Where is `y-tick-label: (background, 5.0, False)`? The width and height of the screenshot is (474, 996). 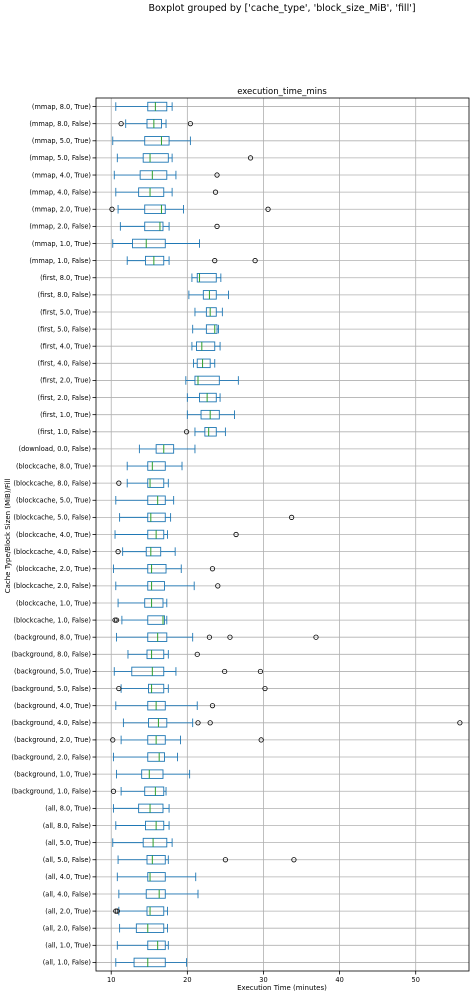
y-tick-label: (background, 5.0, False) is located at coordinates (51, 689).